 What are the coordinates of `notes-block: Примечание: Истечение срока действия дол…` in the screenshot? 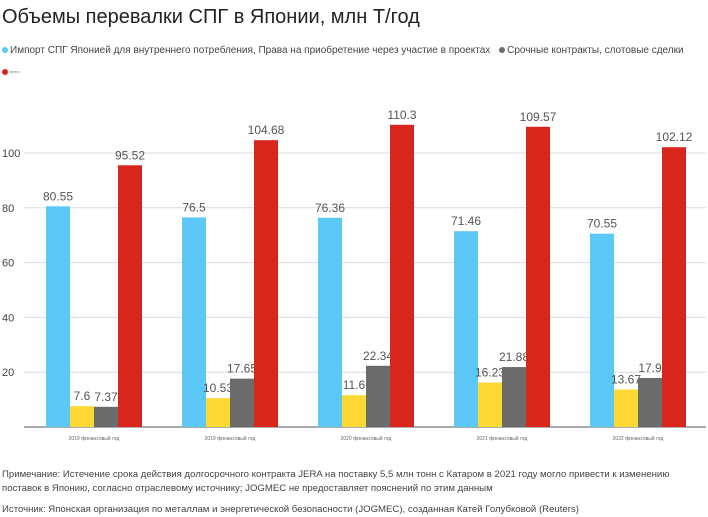 It's located at (355, 492).